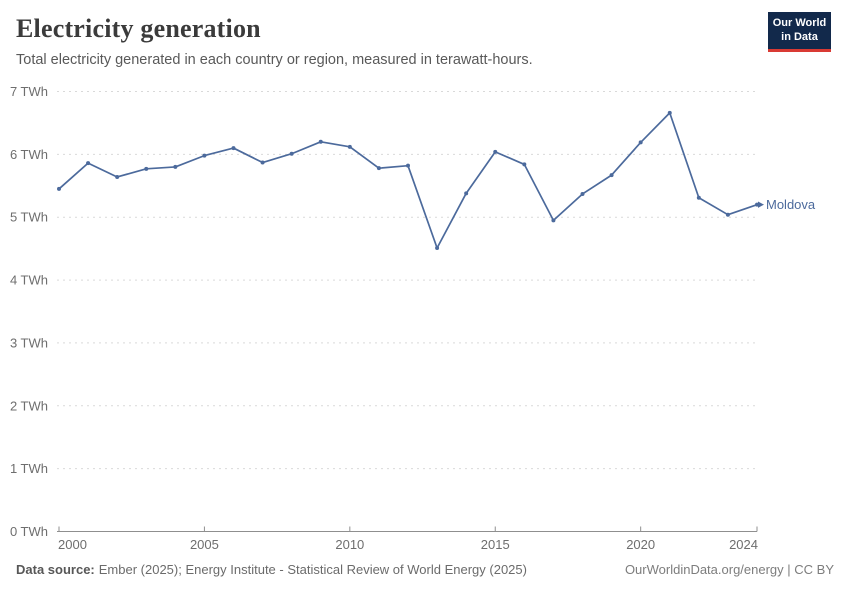 This screenshot has width=850, height=600. I want to click on data-source-label: Data source:, so click(55, 569).